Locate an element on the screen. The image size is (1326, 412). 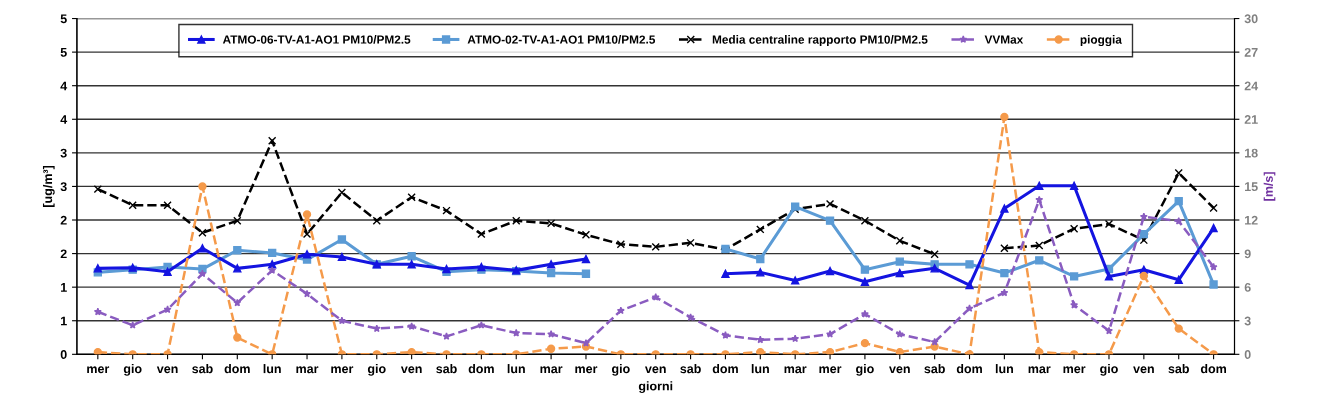
legend-label: ATMO-06-TV-A1-AO1 PM10/PM2.5 is located at coordinates (316, 39).